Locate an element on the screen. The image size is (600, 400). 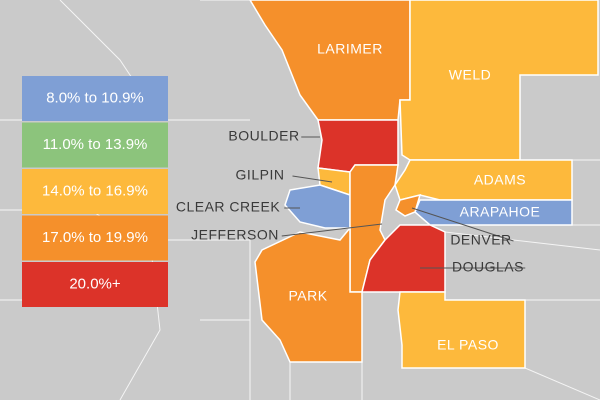
county-label: ARAPAHOE is located at coordinates (500, 212).